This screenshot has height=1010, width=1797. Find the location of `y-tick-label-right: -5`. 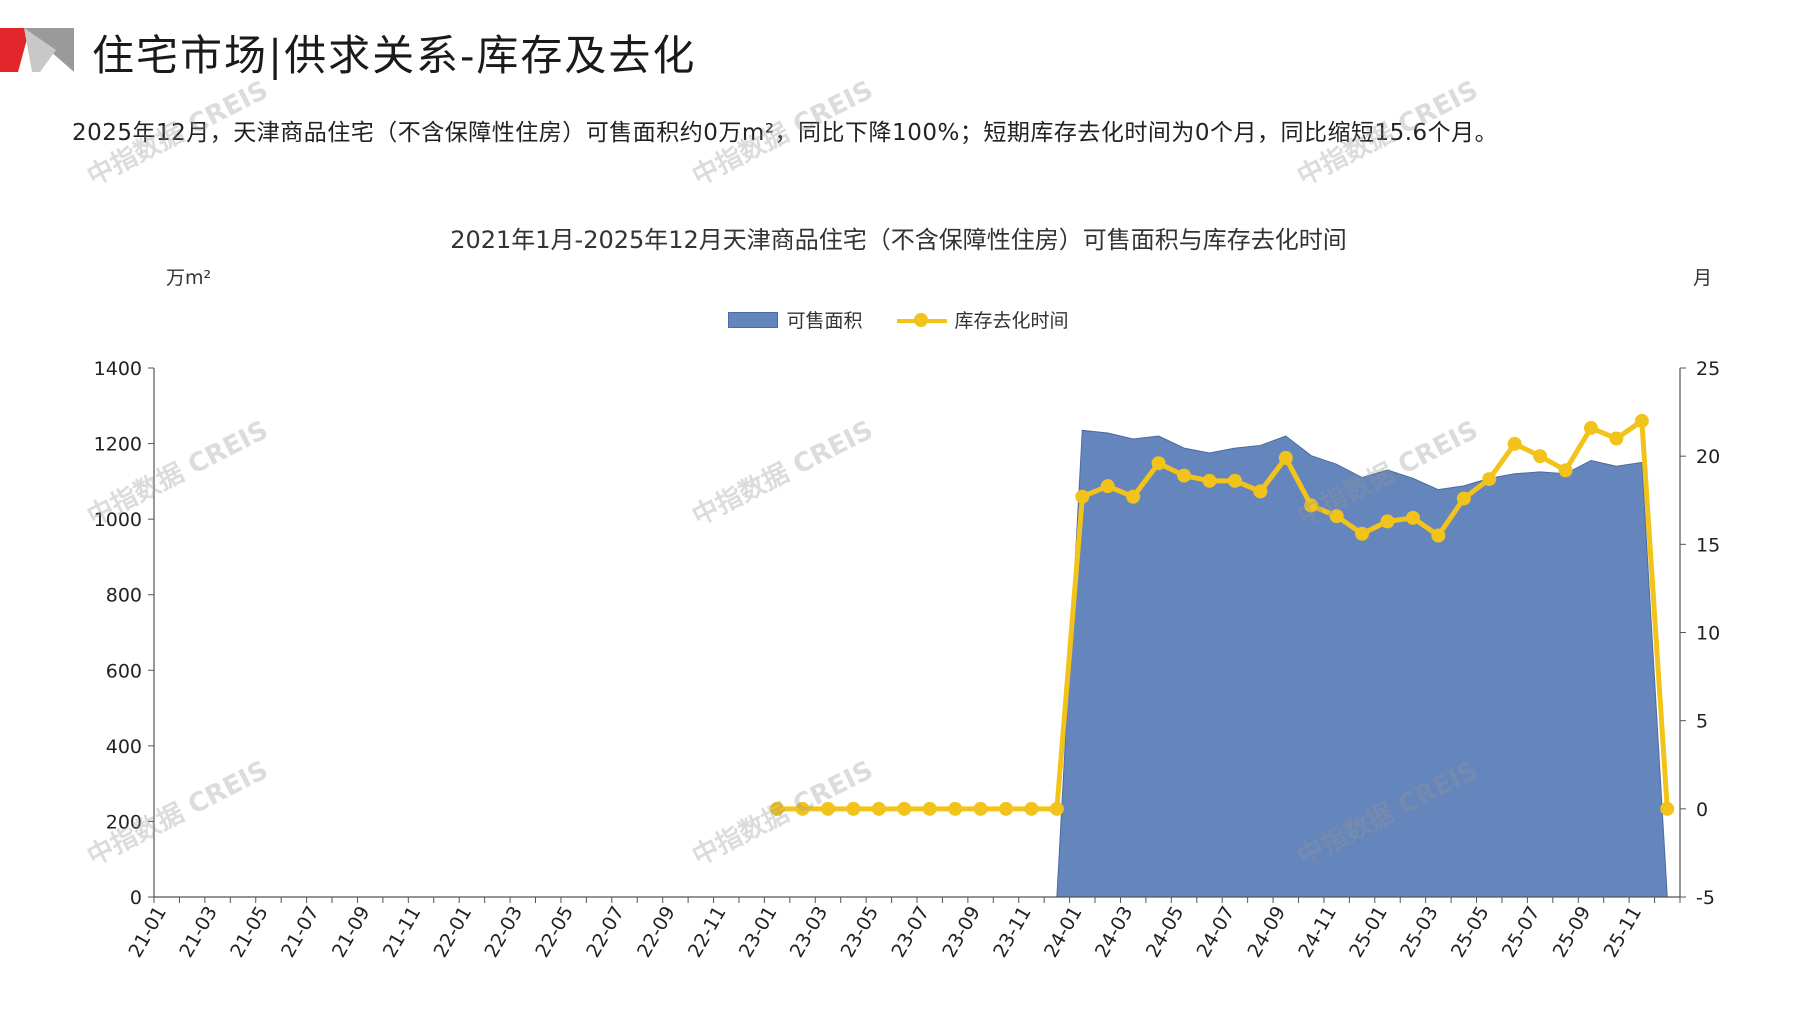

y-tick-label-right: -5 is located at coordinates (1705, 898).